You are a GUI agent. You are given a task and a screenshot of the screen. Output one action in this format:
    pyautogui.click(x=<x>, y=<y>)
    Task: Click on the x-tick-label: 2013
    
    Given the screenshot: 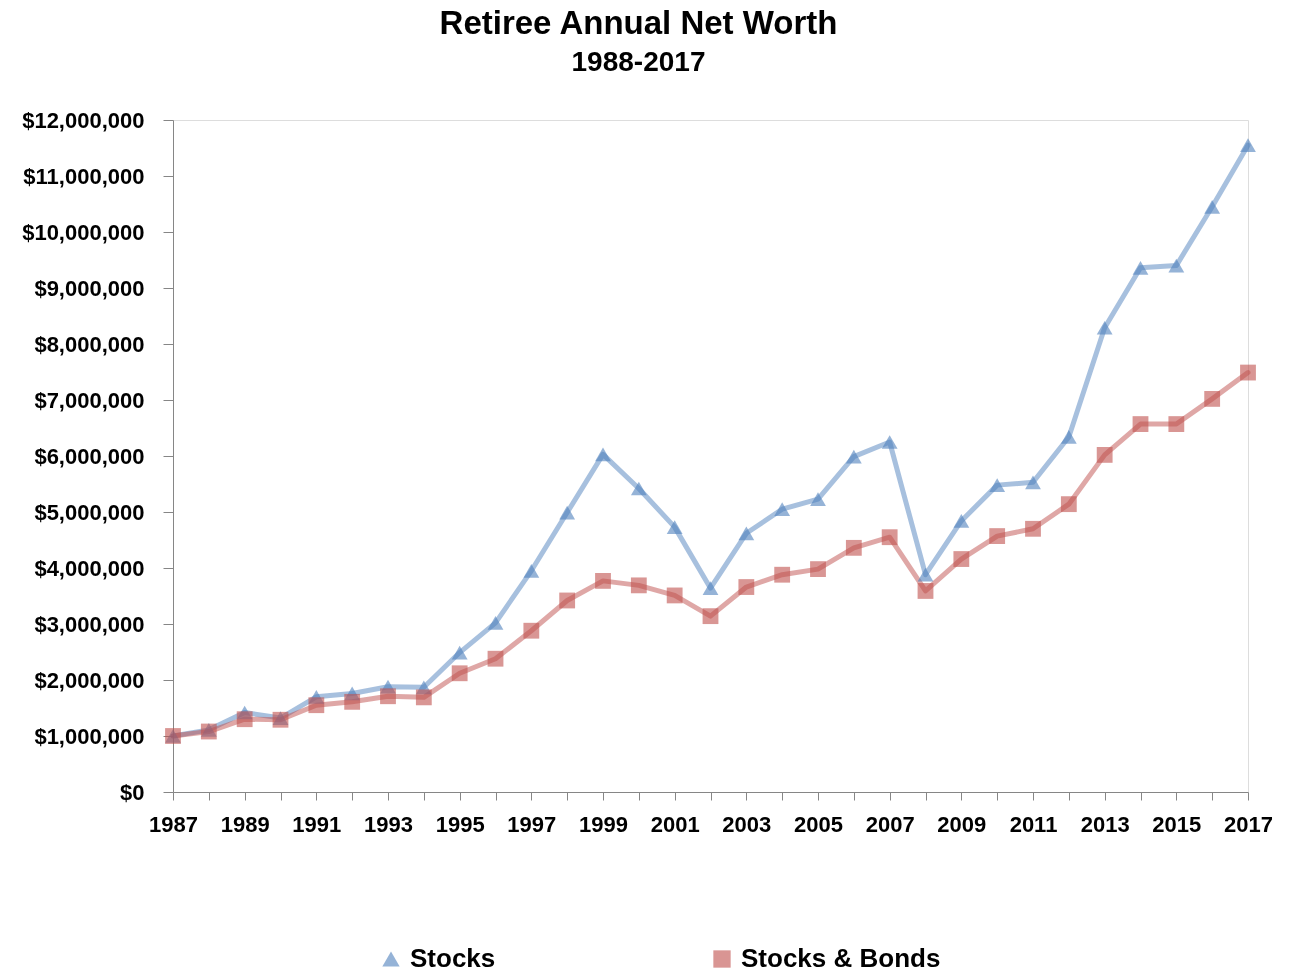 What is the action you would take?
    pyautogui.click(x=1105, y=824)
    